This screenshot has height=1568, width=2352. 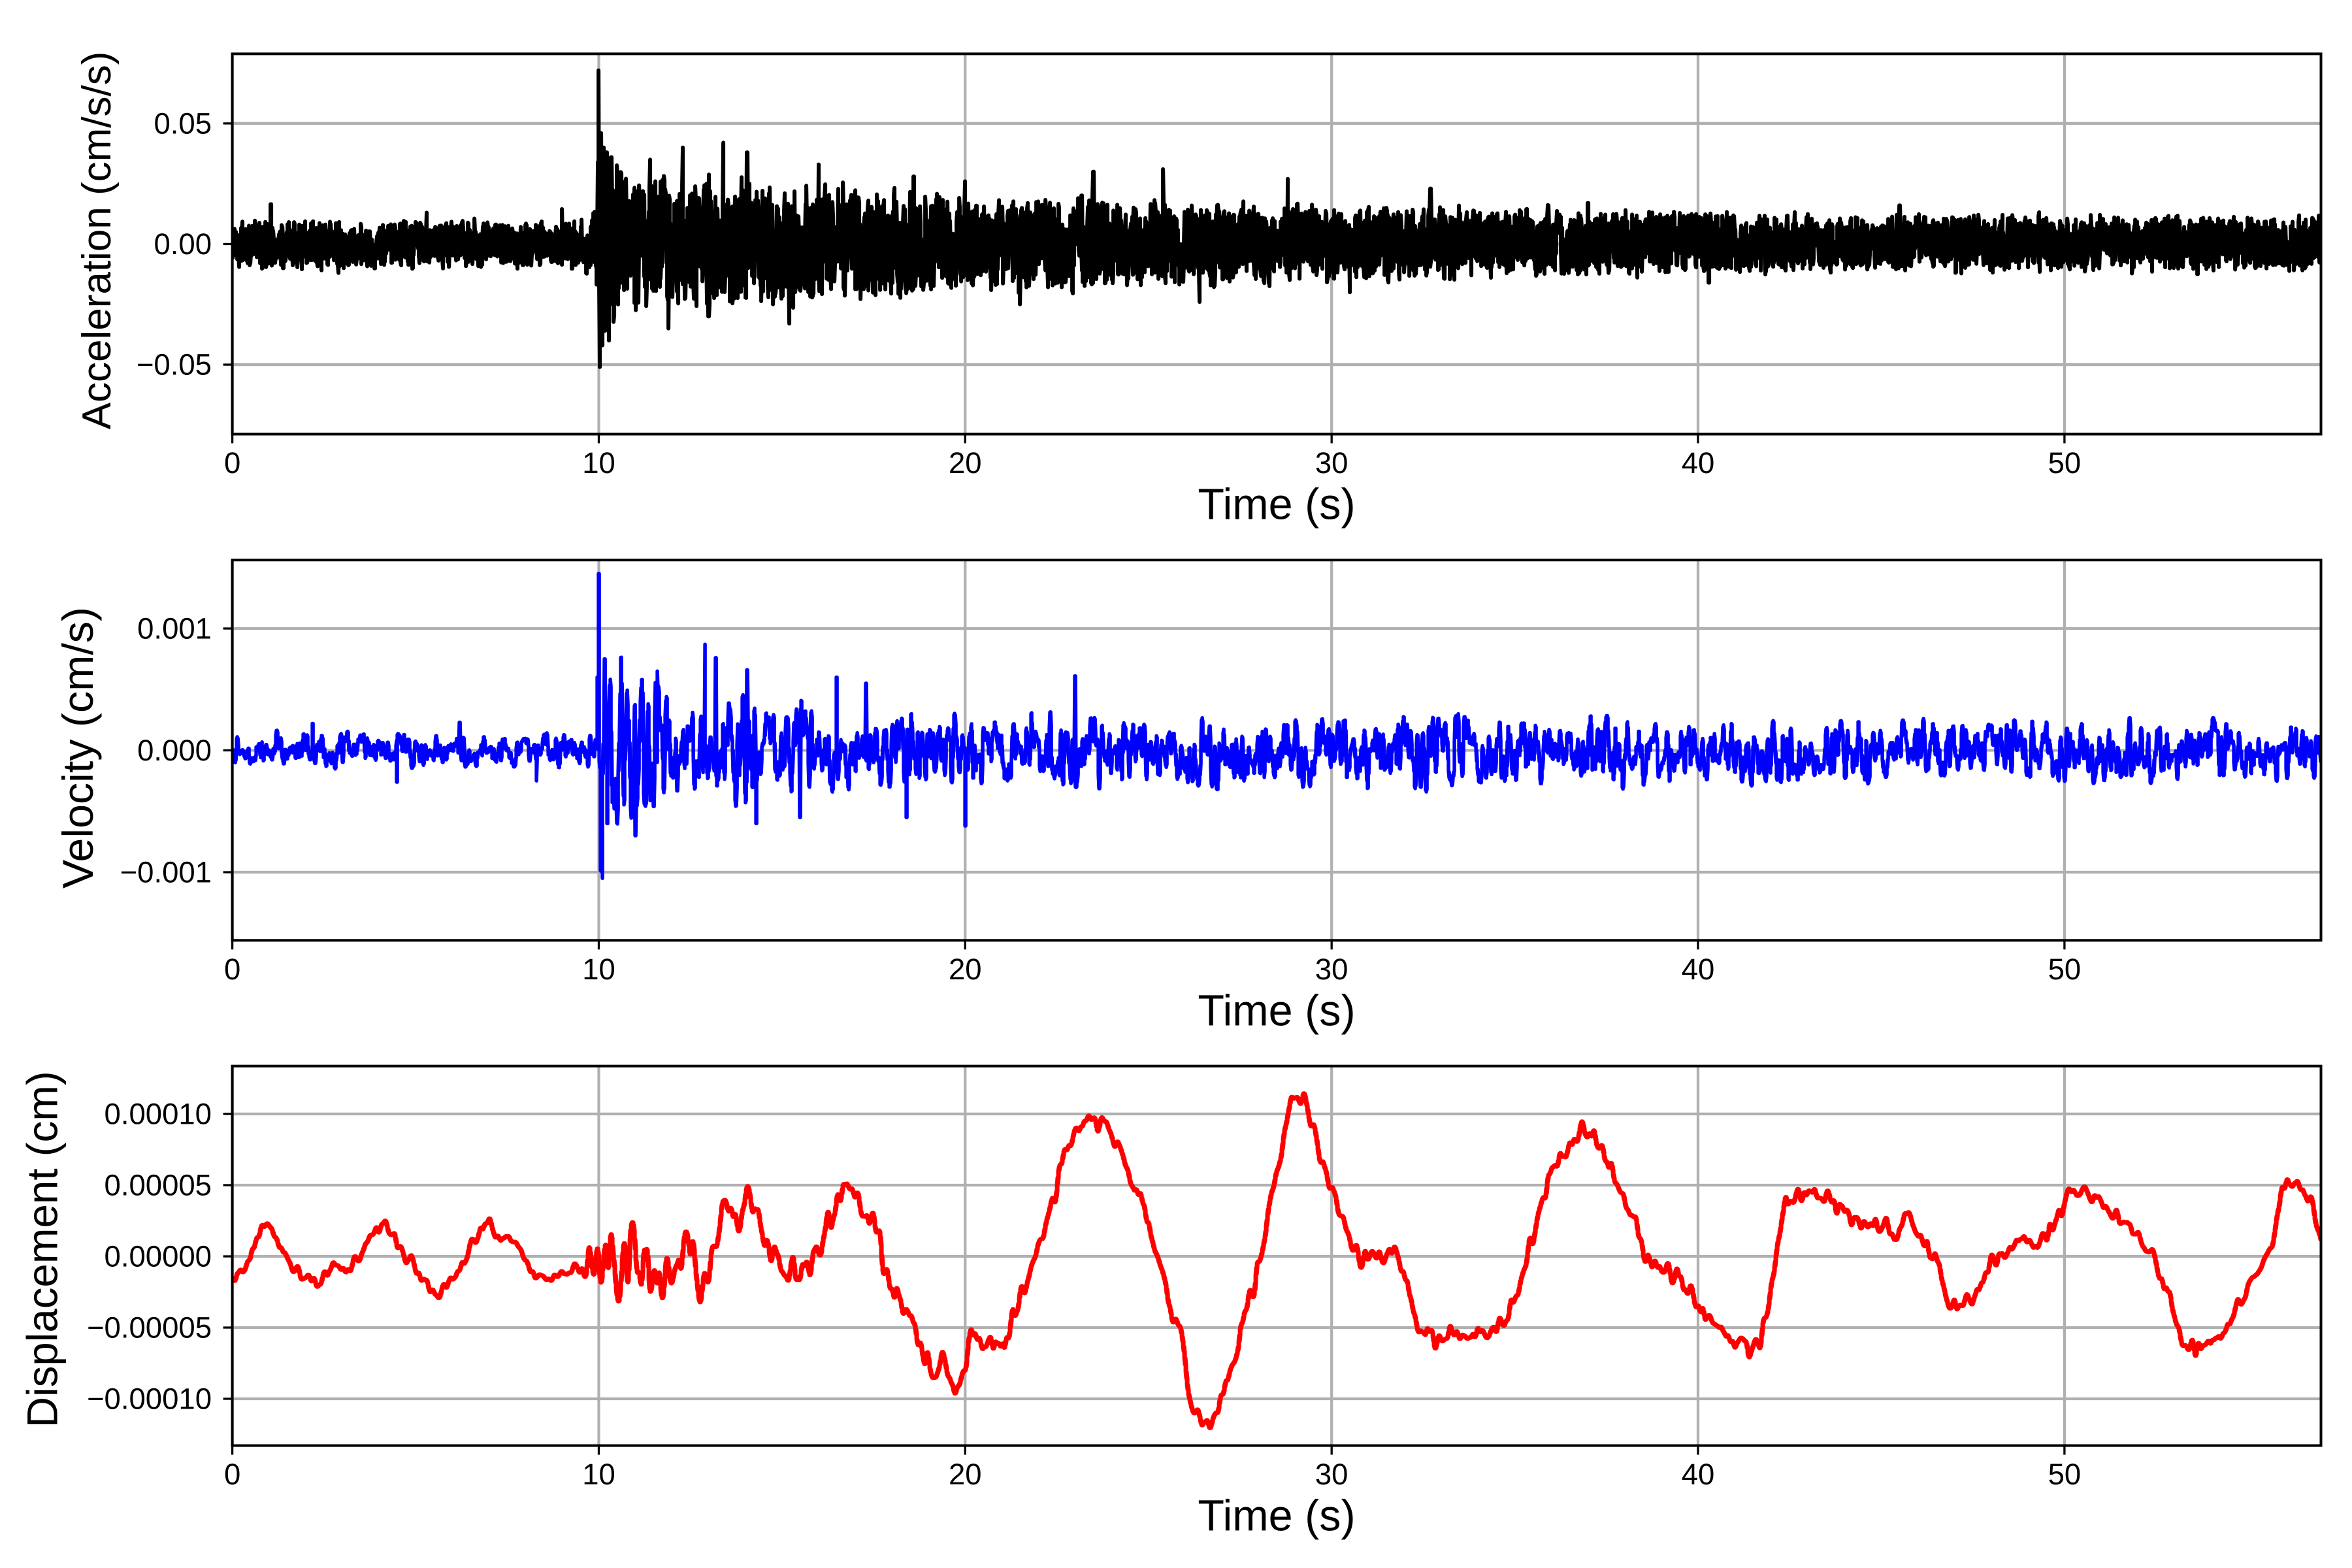 What do you see at coordinates (158, 1185) in the screenshot?
I see `svg-text: 0.00005` at bounding box center [158, 1185].